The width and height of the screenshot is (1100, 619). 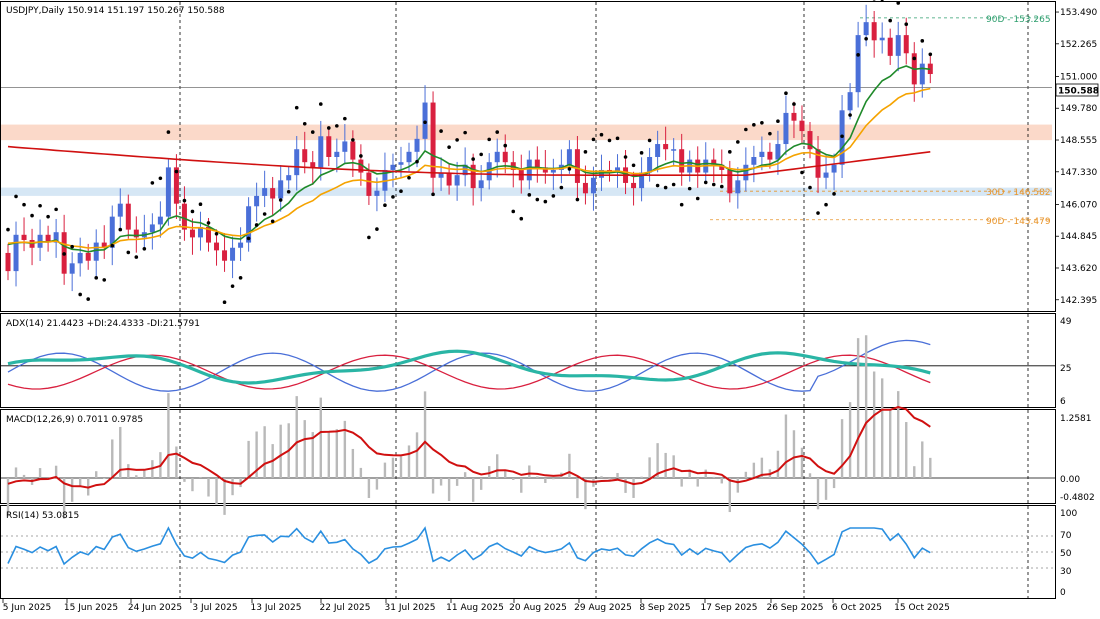 What do you see at coordinates (1066, 322) in the screenshot?
I see `adx-tick-49: 49` at bounding box center [1066, 322].